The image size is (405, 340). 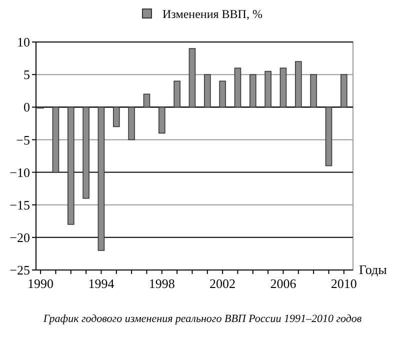 What do you see at coordinates (212, 14) in the screenshot?
I see `legend-label: Изменения ВВП, %` at bounding box center [212, 14].